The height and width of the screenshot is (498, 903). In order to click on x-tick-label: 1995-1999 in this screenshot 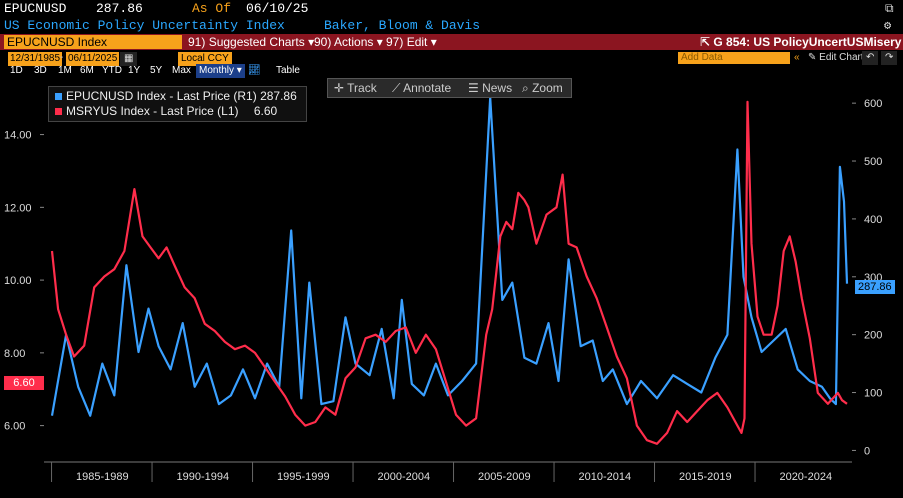, I will do `click(303, 477)`.